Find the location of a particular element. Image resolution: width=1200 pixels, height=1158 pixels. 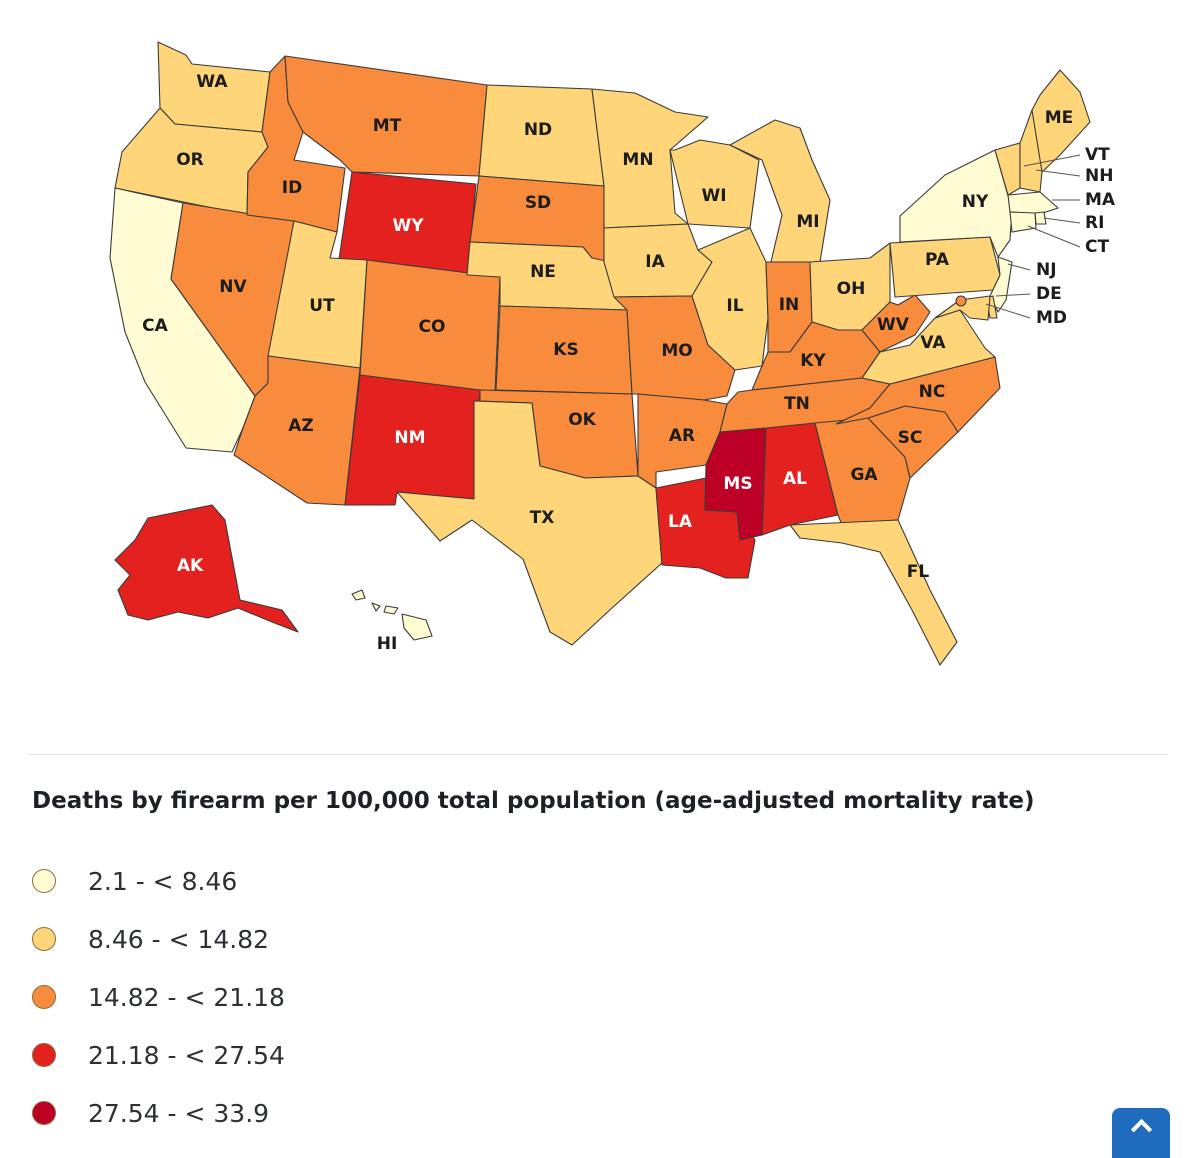

state-label-ri: RI is located at coordinates (1094, 223).